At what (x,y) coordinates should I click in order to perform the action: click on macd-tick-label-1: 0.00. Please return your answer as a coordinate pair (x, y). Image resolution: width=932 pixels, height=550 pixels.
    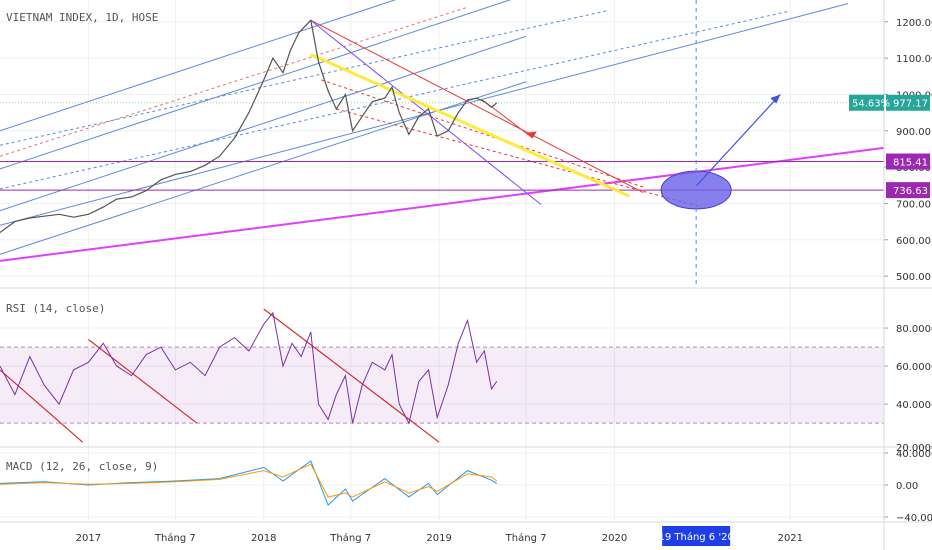
    Looking at the image, I should click on (907, 486).